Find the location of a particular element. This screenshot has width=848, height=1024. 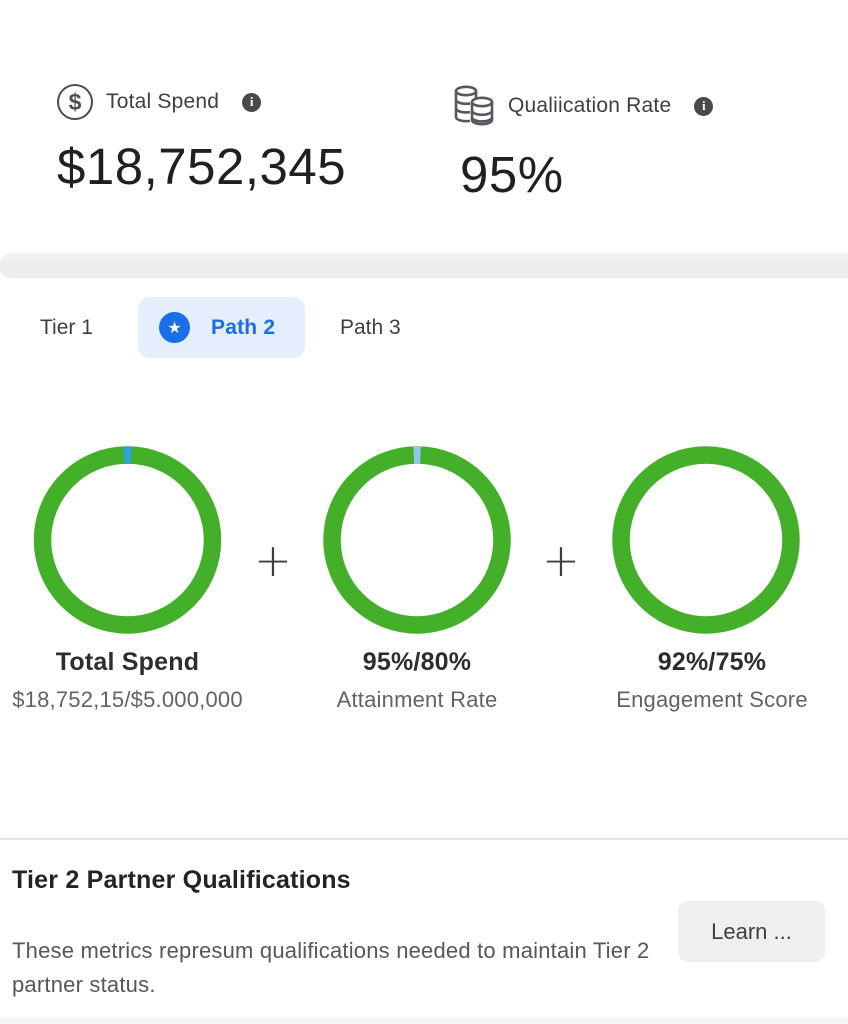

ring-caption-engagement: 92%/75% Engagement Score is located at coordinates (712, 680).